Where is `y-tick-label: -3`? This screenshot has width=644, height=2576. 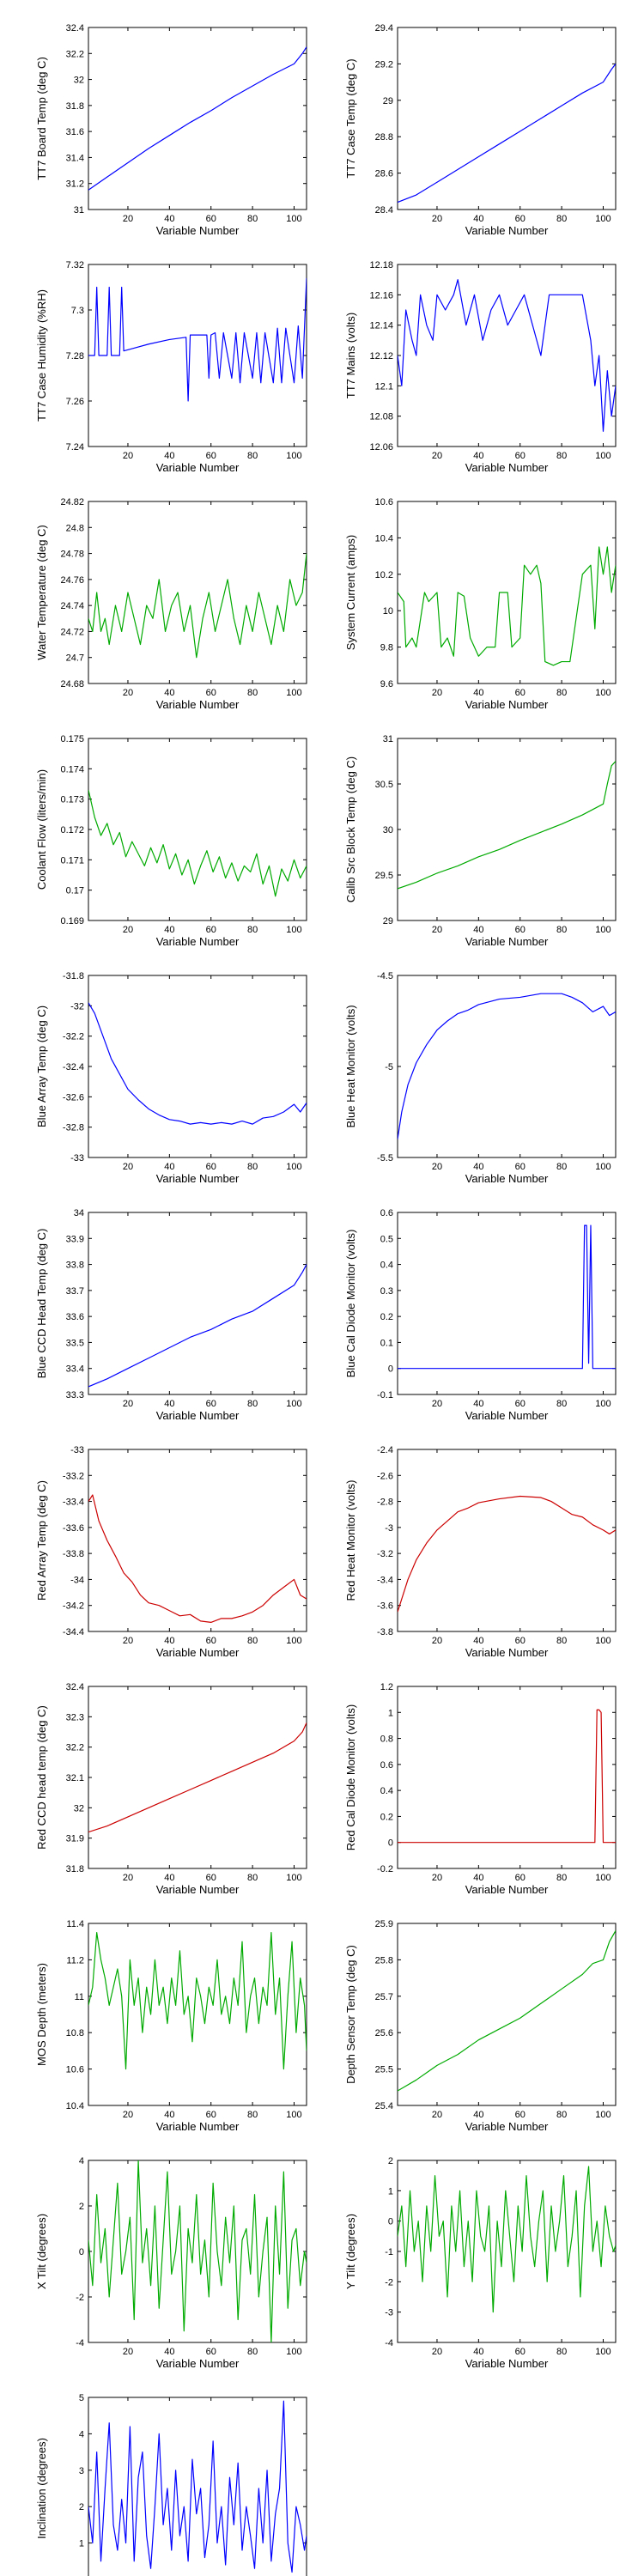 y-tick-label: -3 is located at coordinates (389, 1528).